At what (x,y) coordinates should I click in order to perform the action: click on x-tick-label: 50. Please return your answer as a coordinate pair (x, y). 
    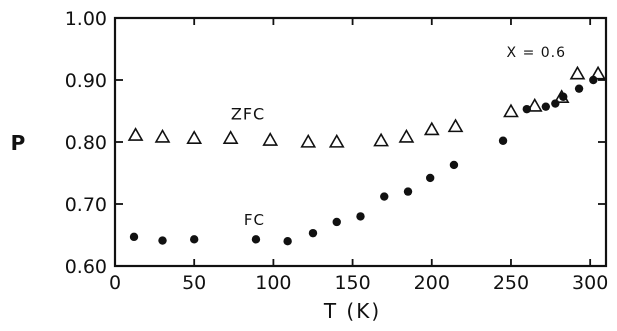
    Looking at the image, I should click on (194, 283).